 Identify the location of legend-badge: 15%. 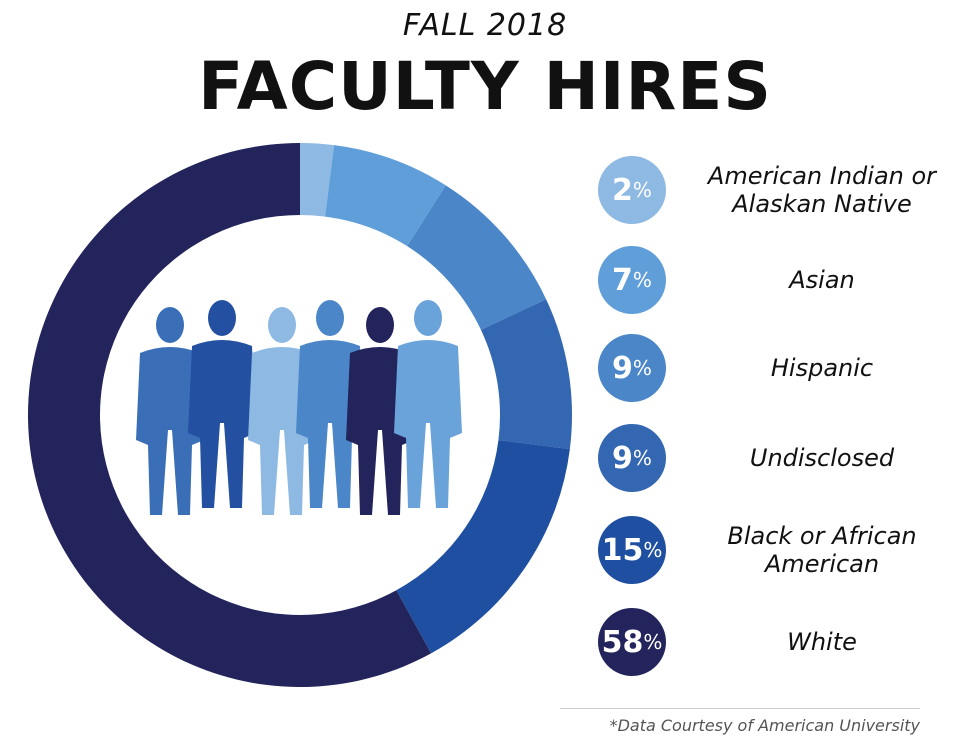
(632, 550).